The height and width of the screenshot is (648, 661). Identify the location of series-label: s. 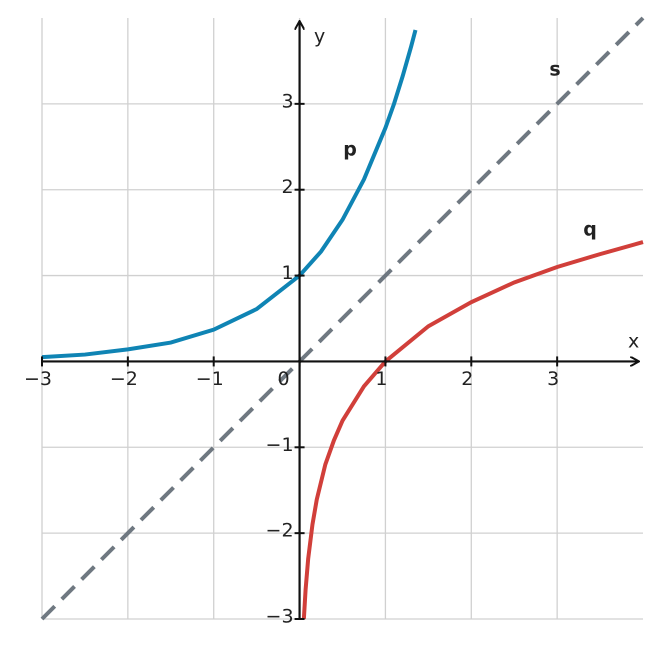
(554, 70).